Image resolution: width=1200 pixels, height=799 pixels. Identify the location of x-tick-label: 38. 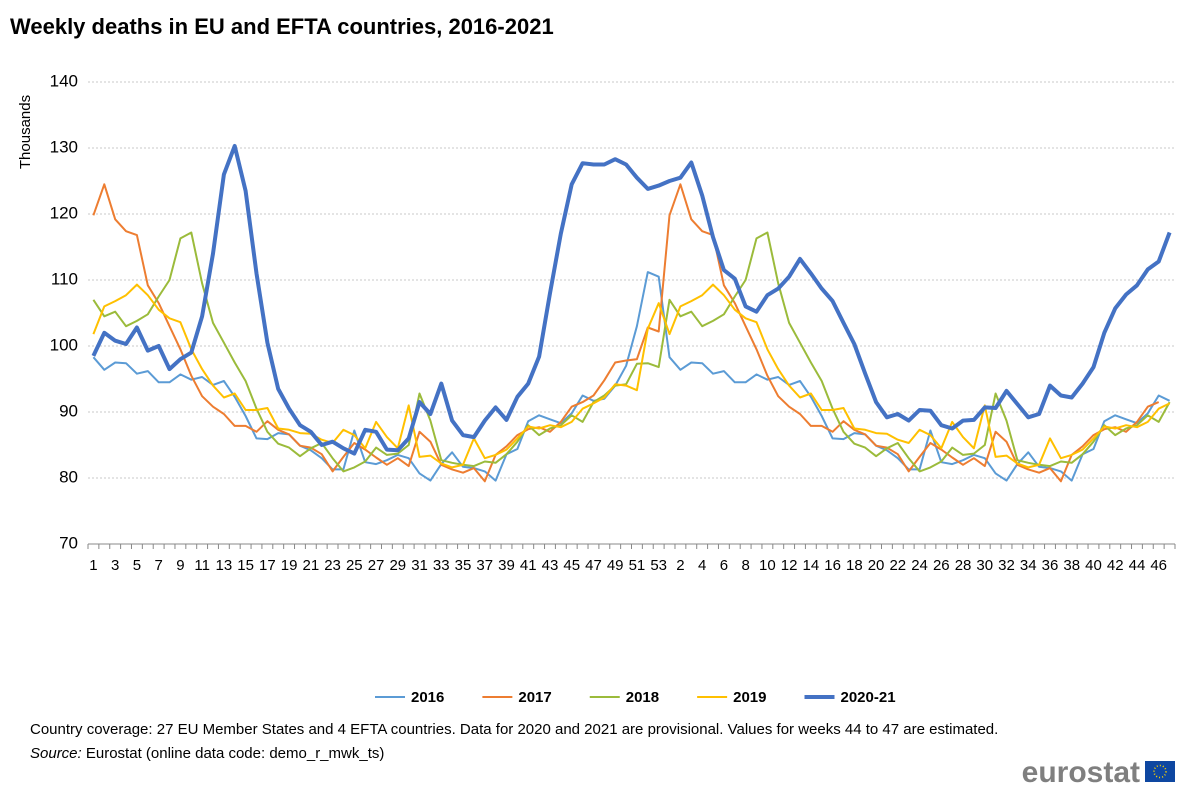
(1071, 565).